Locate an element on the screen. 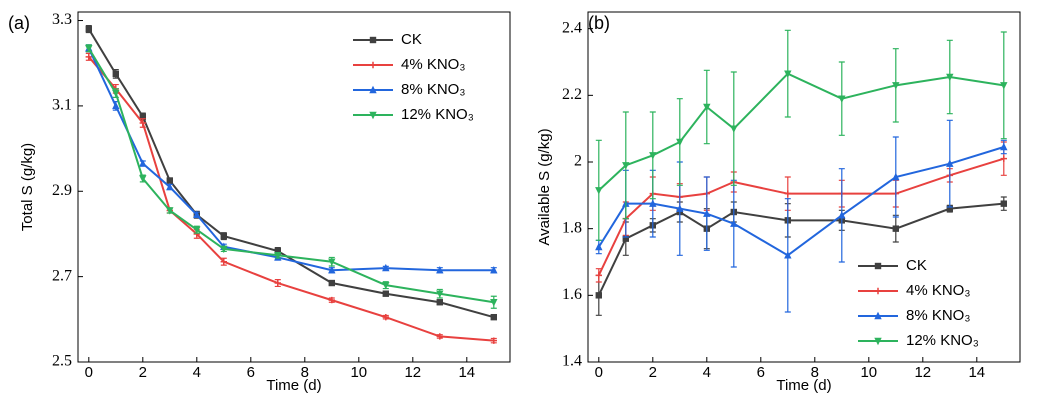  y-tick-label: 2.4 is located at coordinates (572, 27).